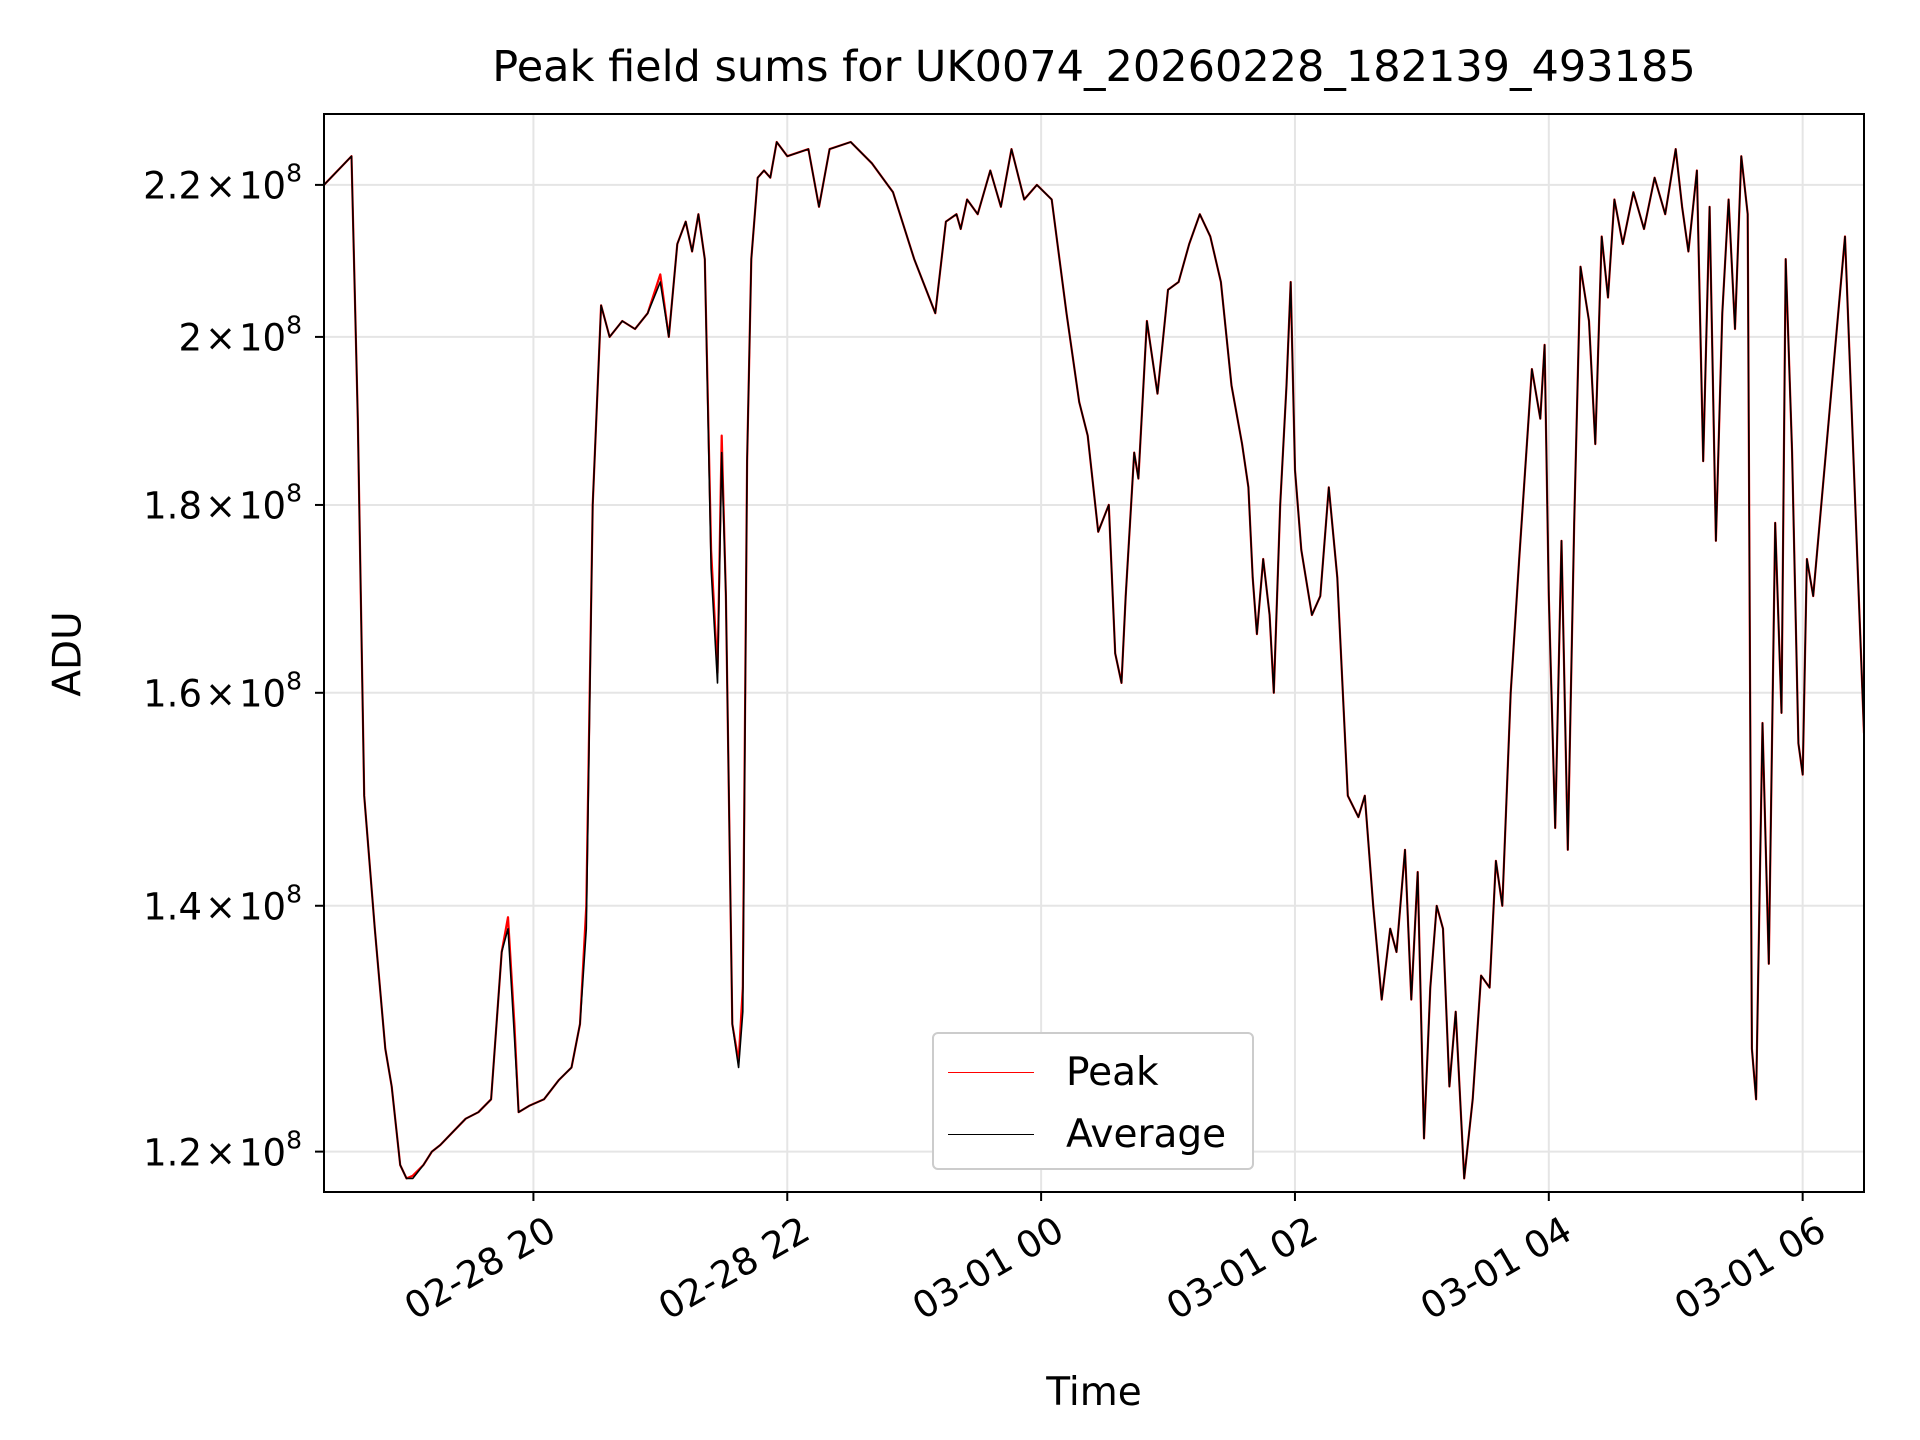  What do you see at coordinates (991, 1134) in the screenshot?
I see `legend-swatch-average` at bounding box center [991, 1134].